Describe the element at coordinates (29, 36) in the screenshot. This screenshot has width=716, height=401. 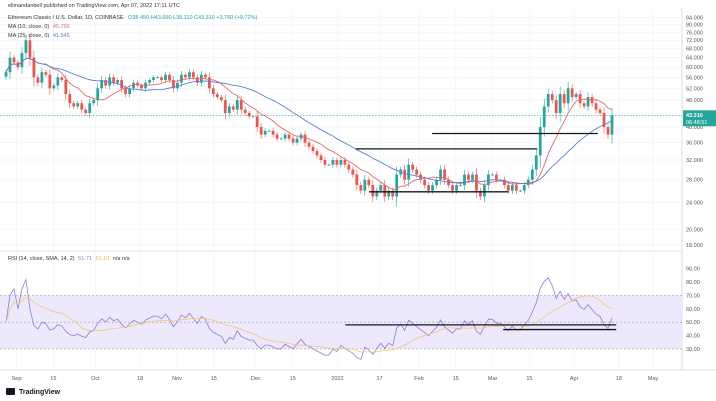
I see `ma25-label: MA (25, close, 0)` at that location.